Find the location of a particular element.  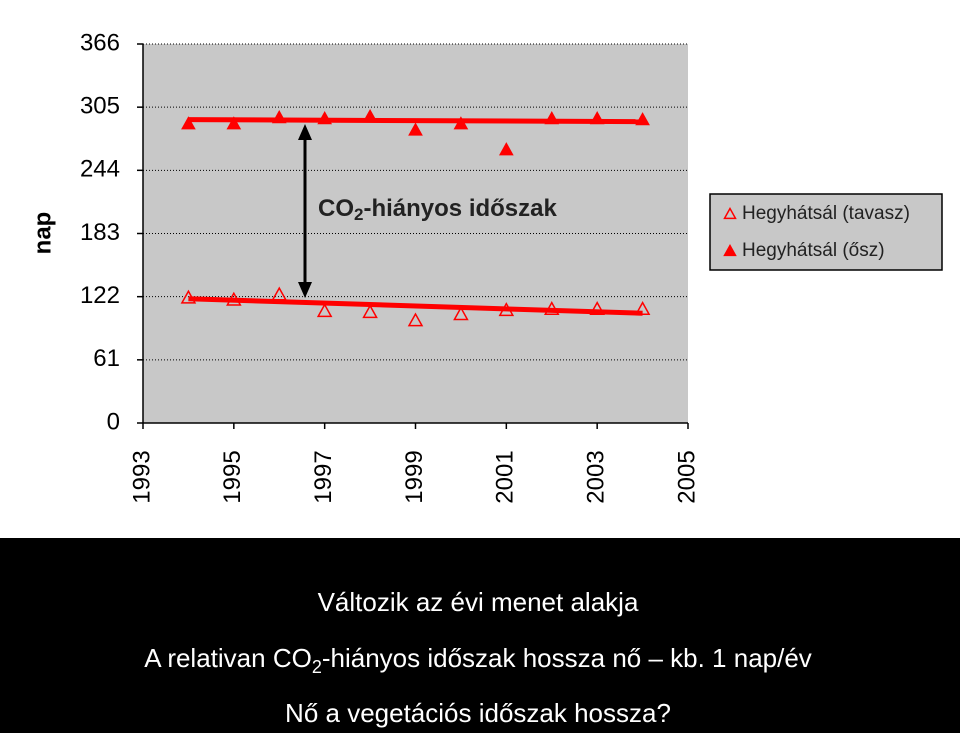

plot is located at coordinates (415, 217).